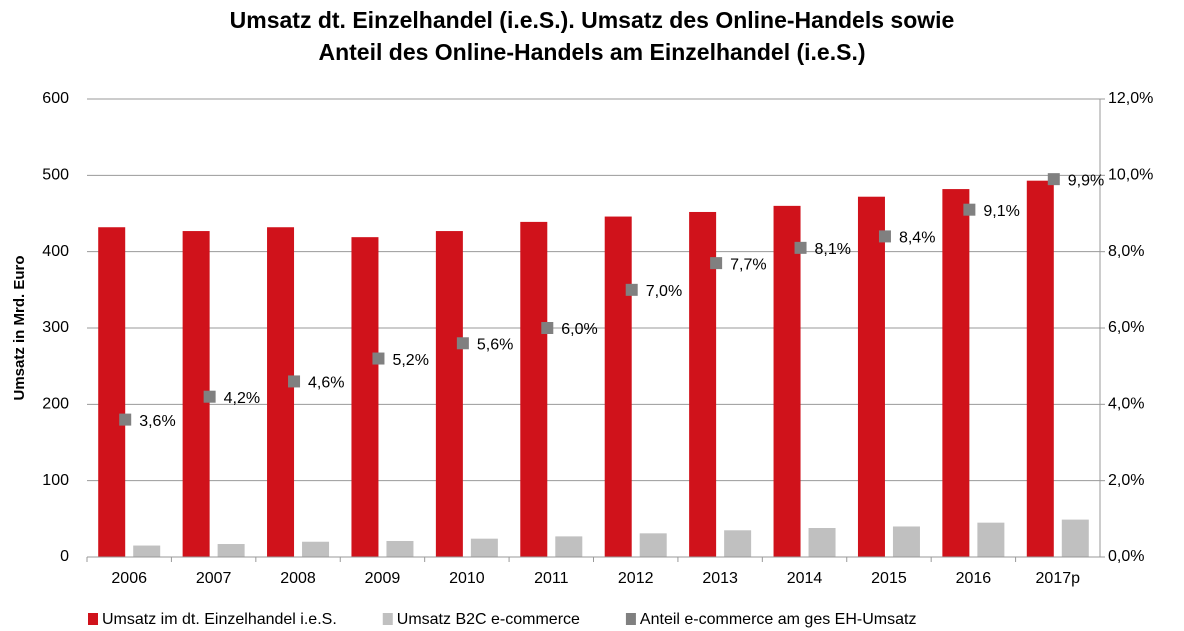 This screenshot has width=1184, height=631. Describe the element at coordinates (242, 398) in the screenshot. I see `data-label: 4,2%` at that location.